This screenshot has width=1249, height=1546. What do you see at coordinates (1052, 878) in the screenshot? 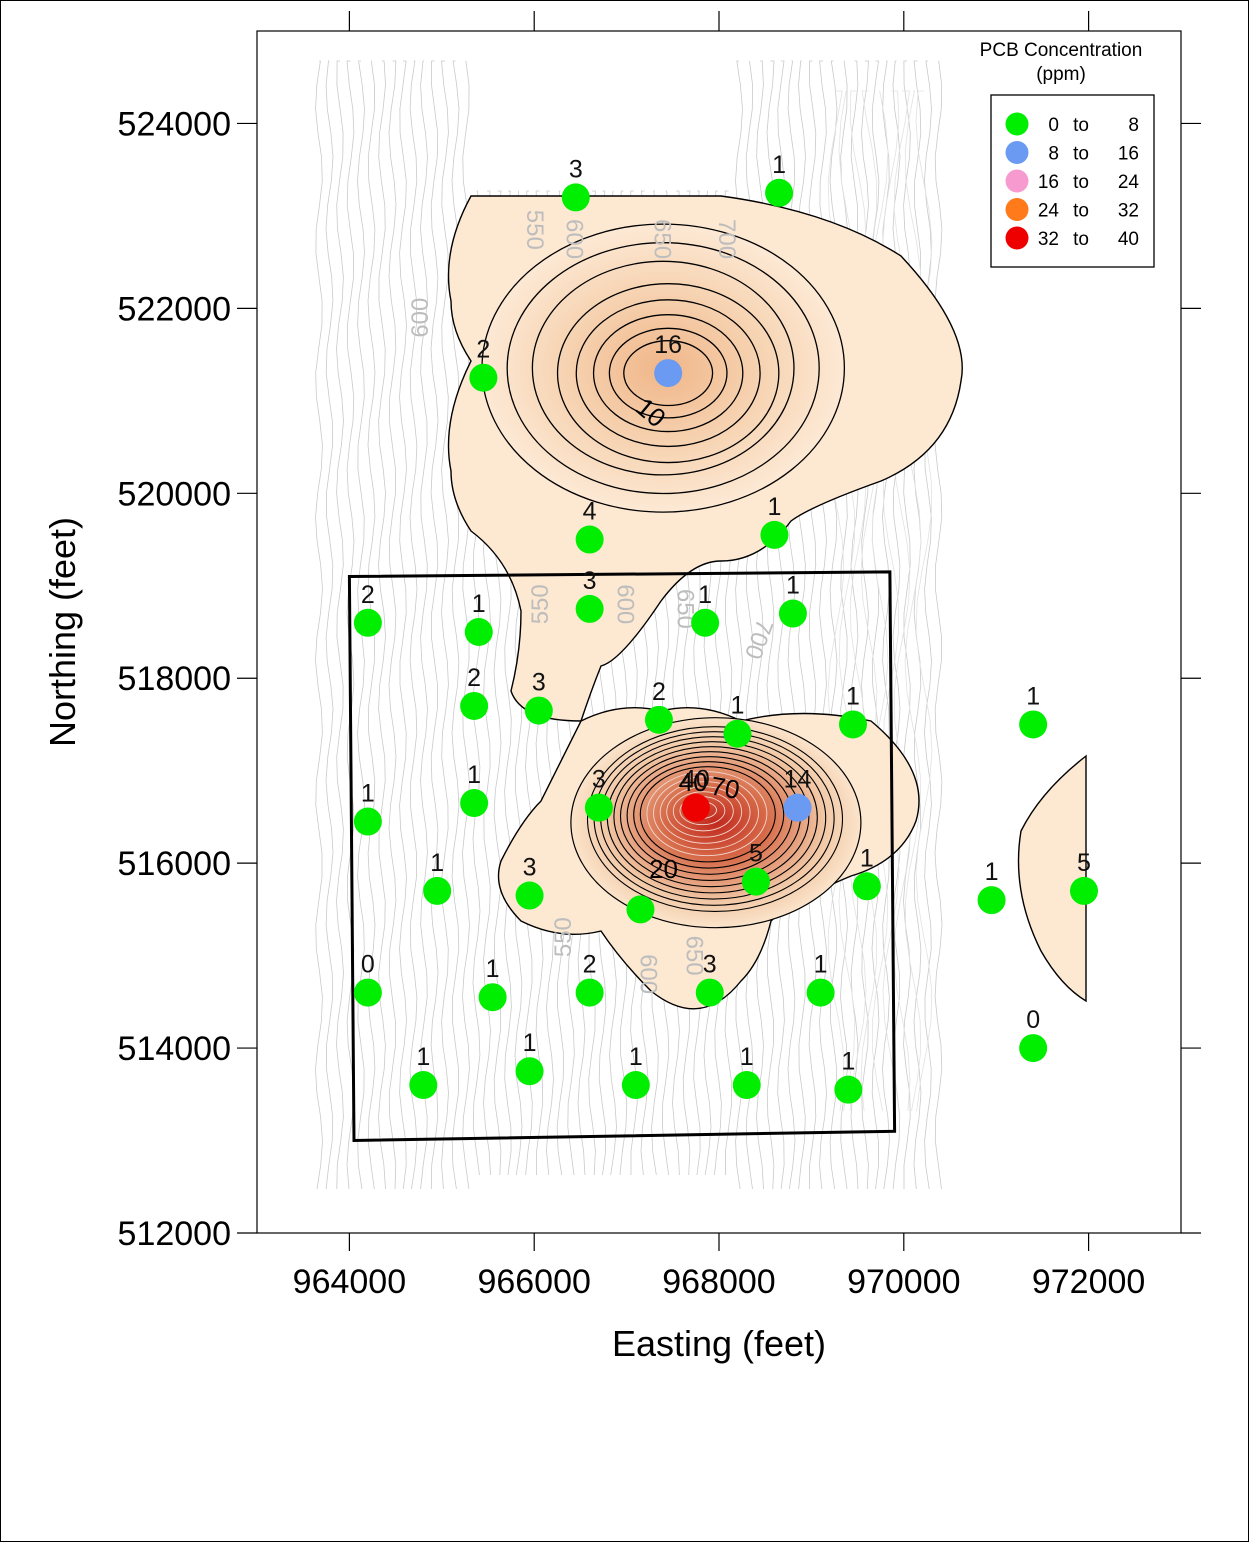
I see `plume-east-outer` at bounding box center [1052, 878].